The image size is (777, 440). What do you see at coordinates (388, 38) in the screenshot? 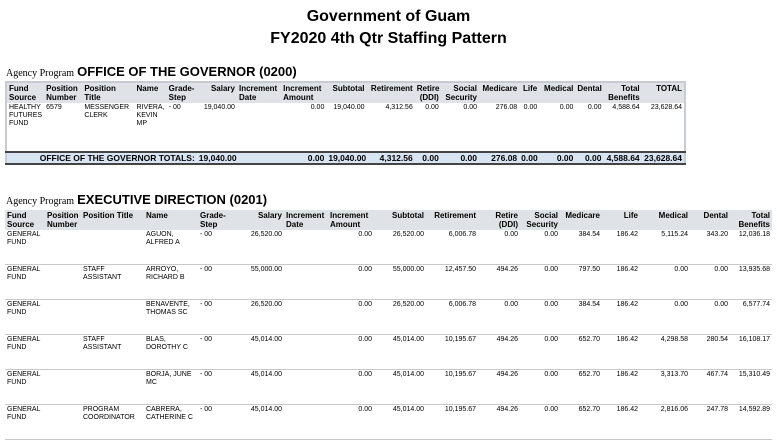
I see `report-subtitle: FY2020 4th Qtr Staffing Pattern` at bounding box center [388, 38].